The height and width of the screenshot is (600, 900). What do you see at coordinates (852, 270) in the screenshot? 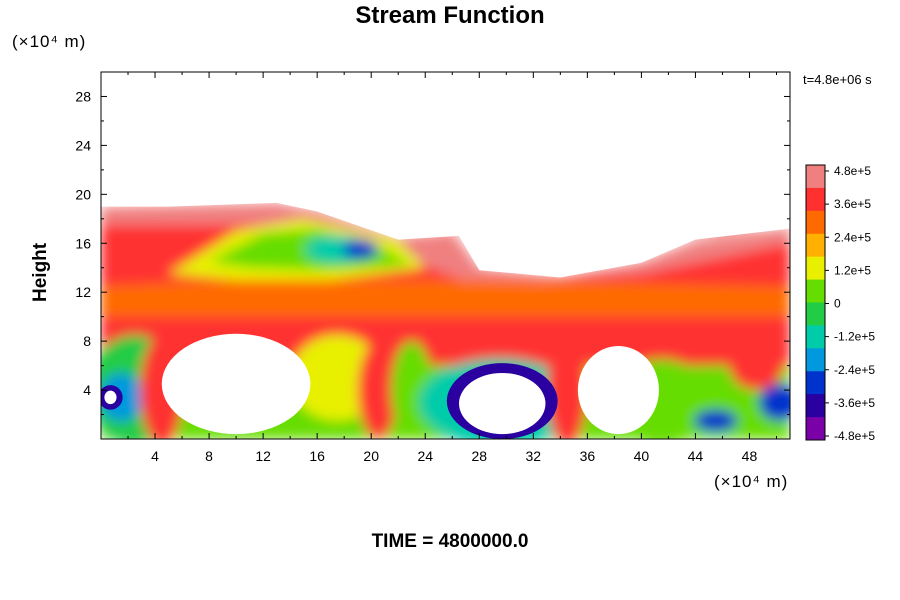
I see `colorbar-label: 1.2e+5` at bounding box center [852, 270].